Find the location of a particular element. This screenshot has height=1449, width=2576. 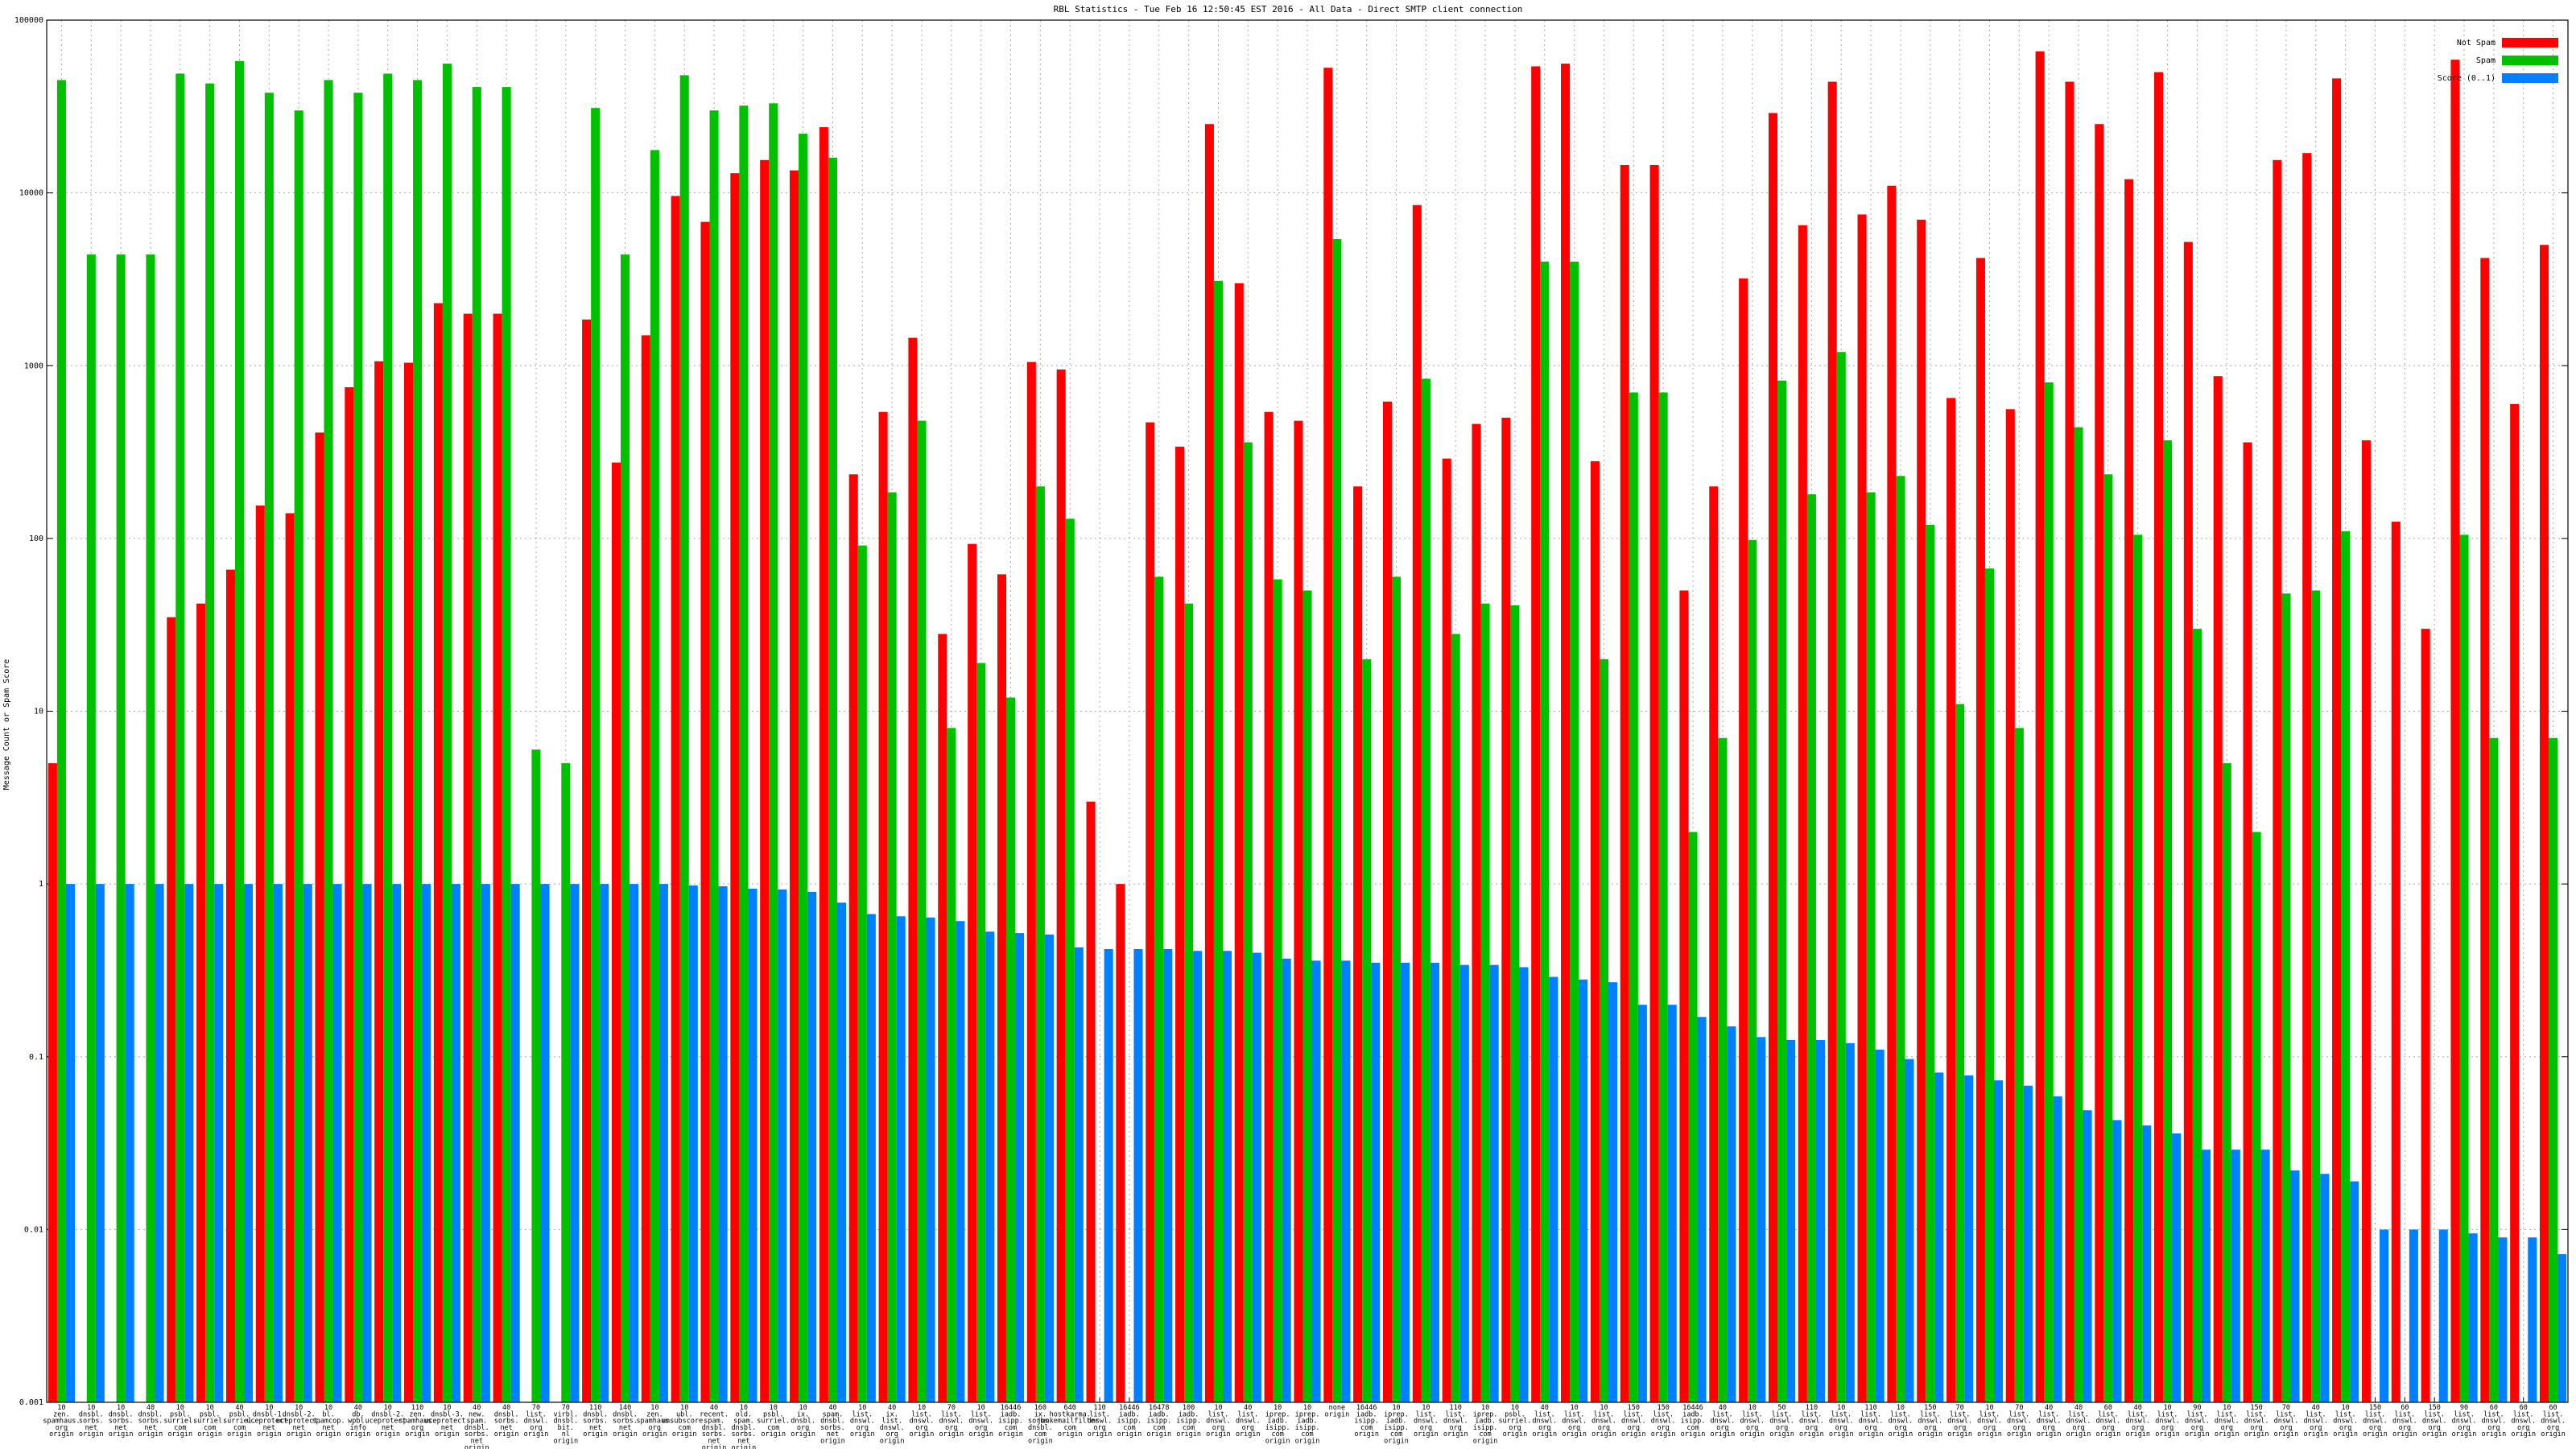

legend-swatch is located at coordinates (2530, 42).